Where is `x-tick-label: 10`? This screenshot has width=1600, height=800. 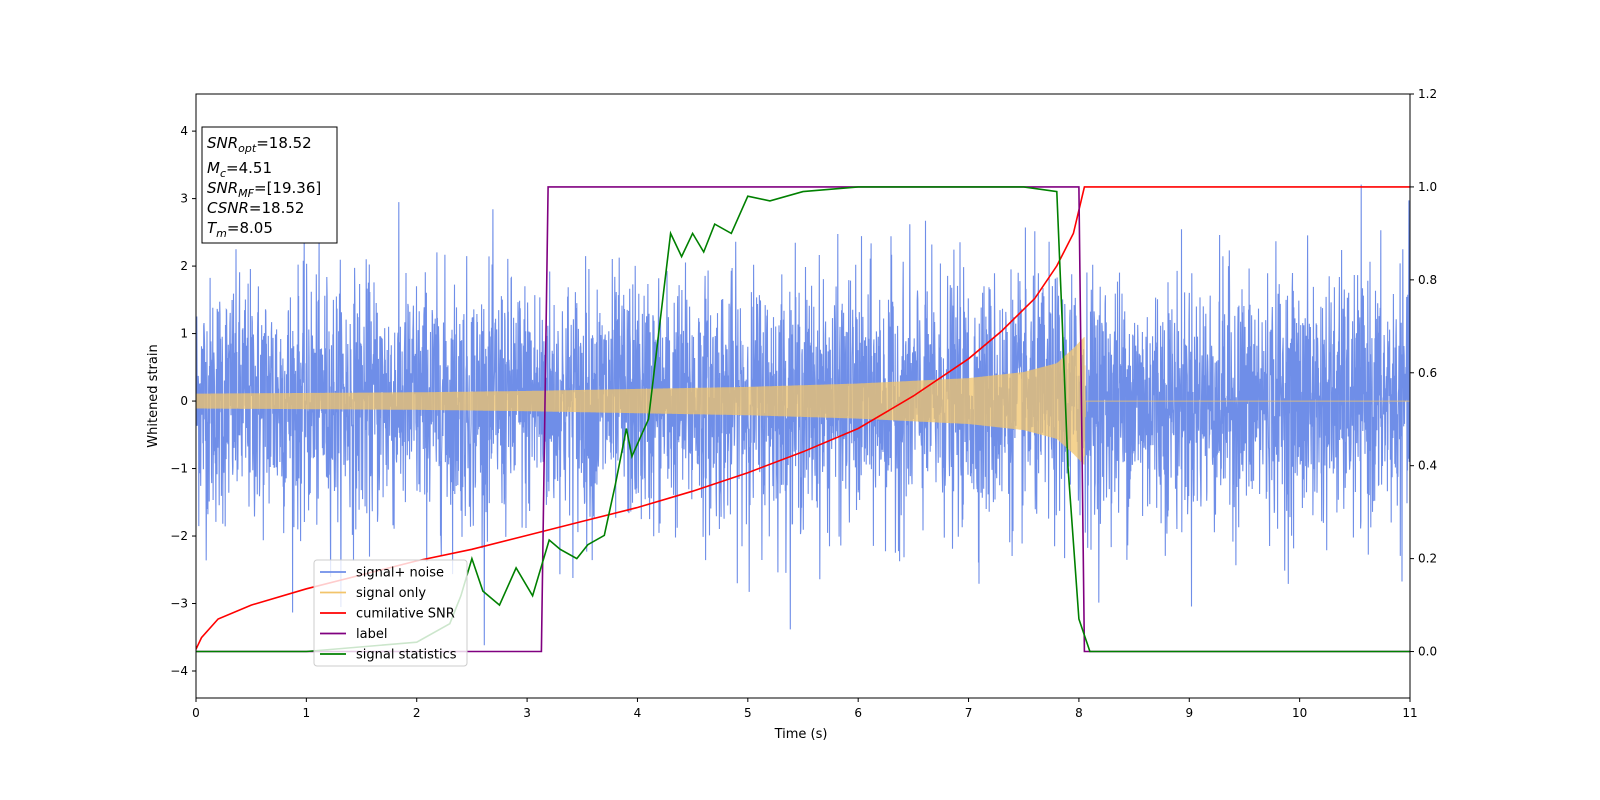
x-tick-label: 10 is located at coordinates (1299, 713).